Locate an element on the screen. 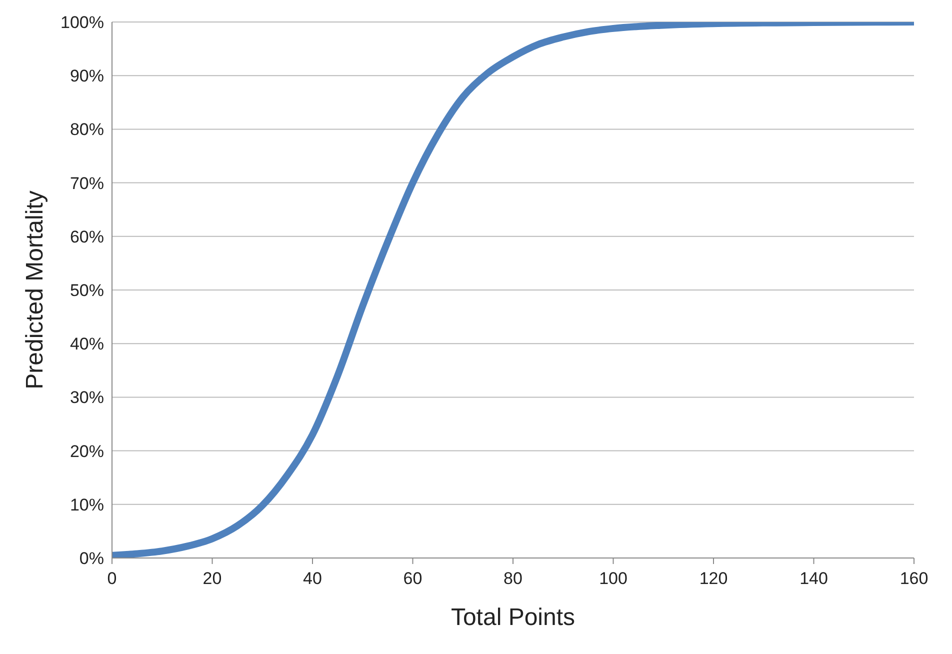 This screenshot has height=654, width=952. y-tick-label: 30% is located at coordinates (87, 398).